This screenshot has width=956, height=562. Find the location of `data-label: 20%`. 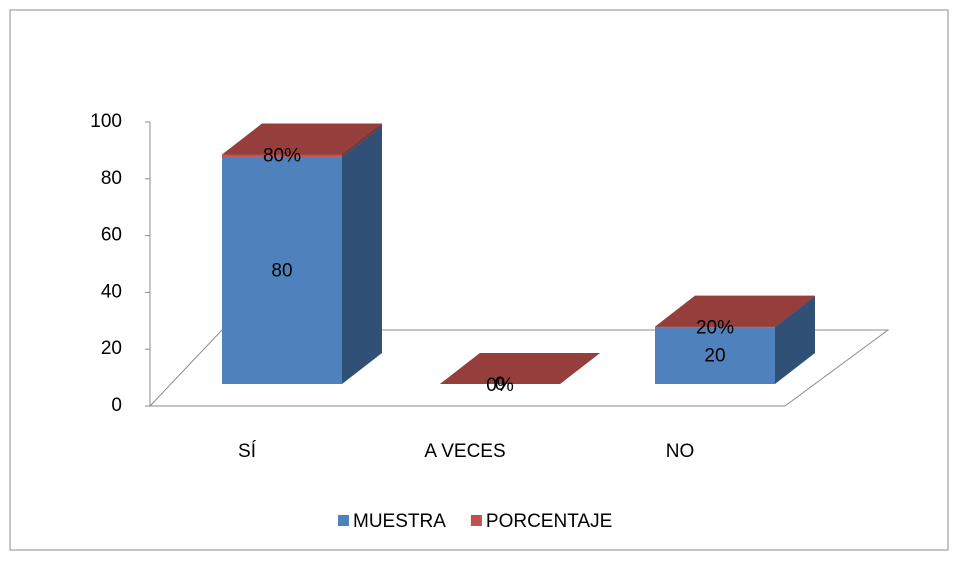

data-label: 20% is located at coordinates (715, 328).